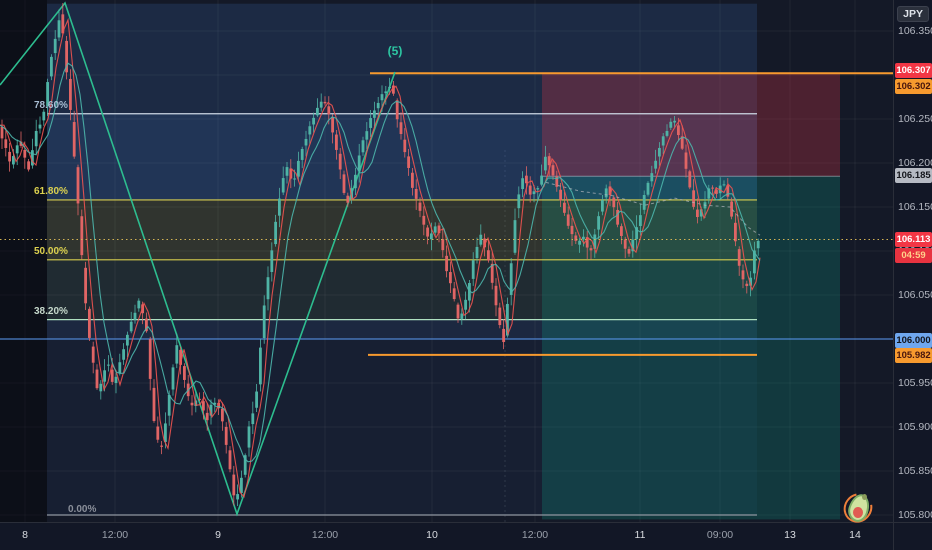  I want to click on time-axis: 8 12:00 9 12:00 10 12:00 11 09:00 13 14, so click(446, 536).